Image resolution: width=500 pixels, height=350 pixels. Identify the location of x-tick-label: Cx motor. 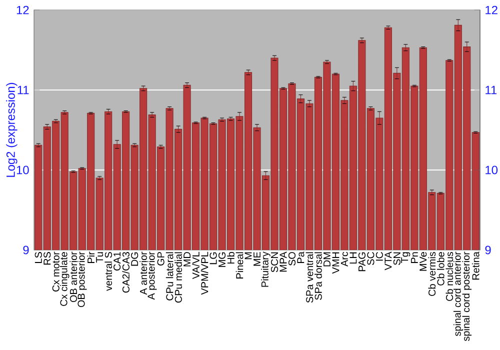
(56, 272).